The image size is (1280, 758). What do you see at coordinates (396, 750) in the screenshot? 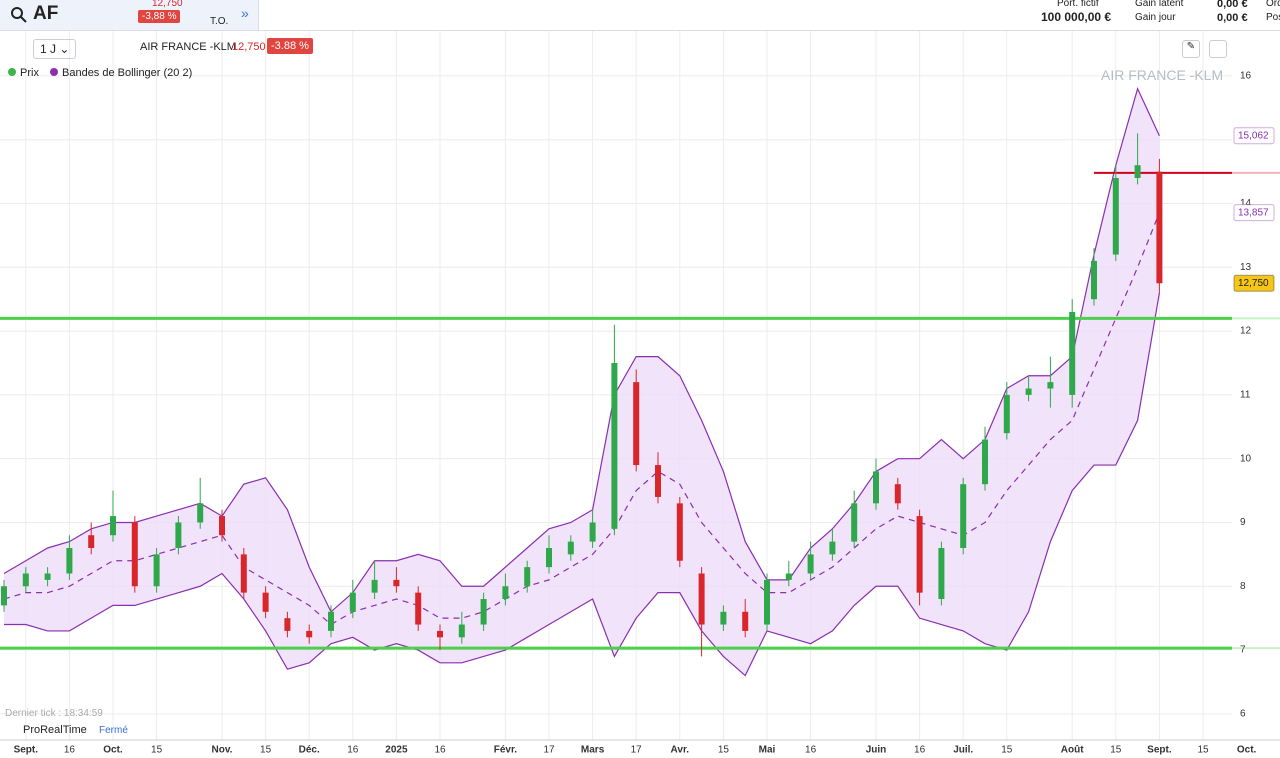
I see `x-tick-label: 2025` at bounding box center [396, 750].